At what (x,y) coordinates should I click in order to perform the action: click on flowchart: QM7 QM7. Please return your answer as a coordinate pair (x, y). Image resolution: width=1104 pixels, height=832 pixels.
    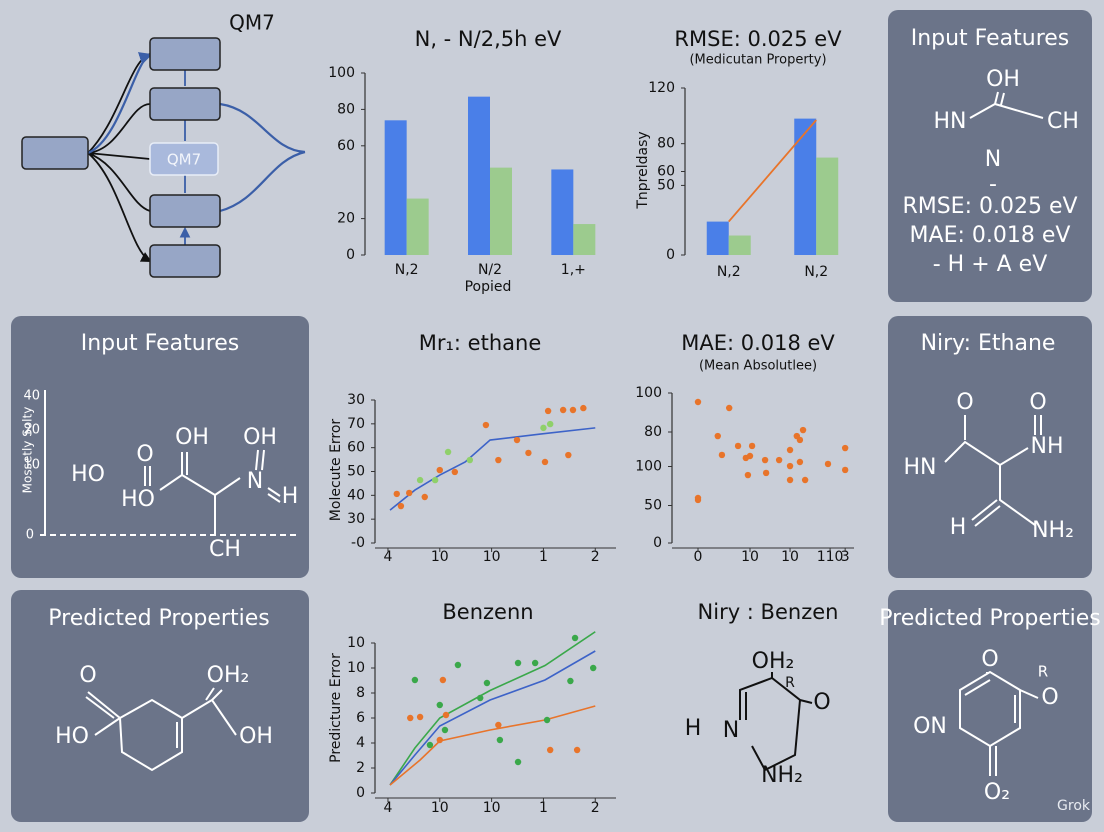
    Looking at the image, I should click on (163, 144).